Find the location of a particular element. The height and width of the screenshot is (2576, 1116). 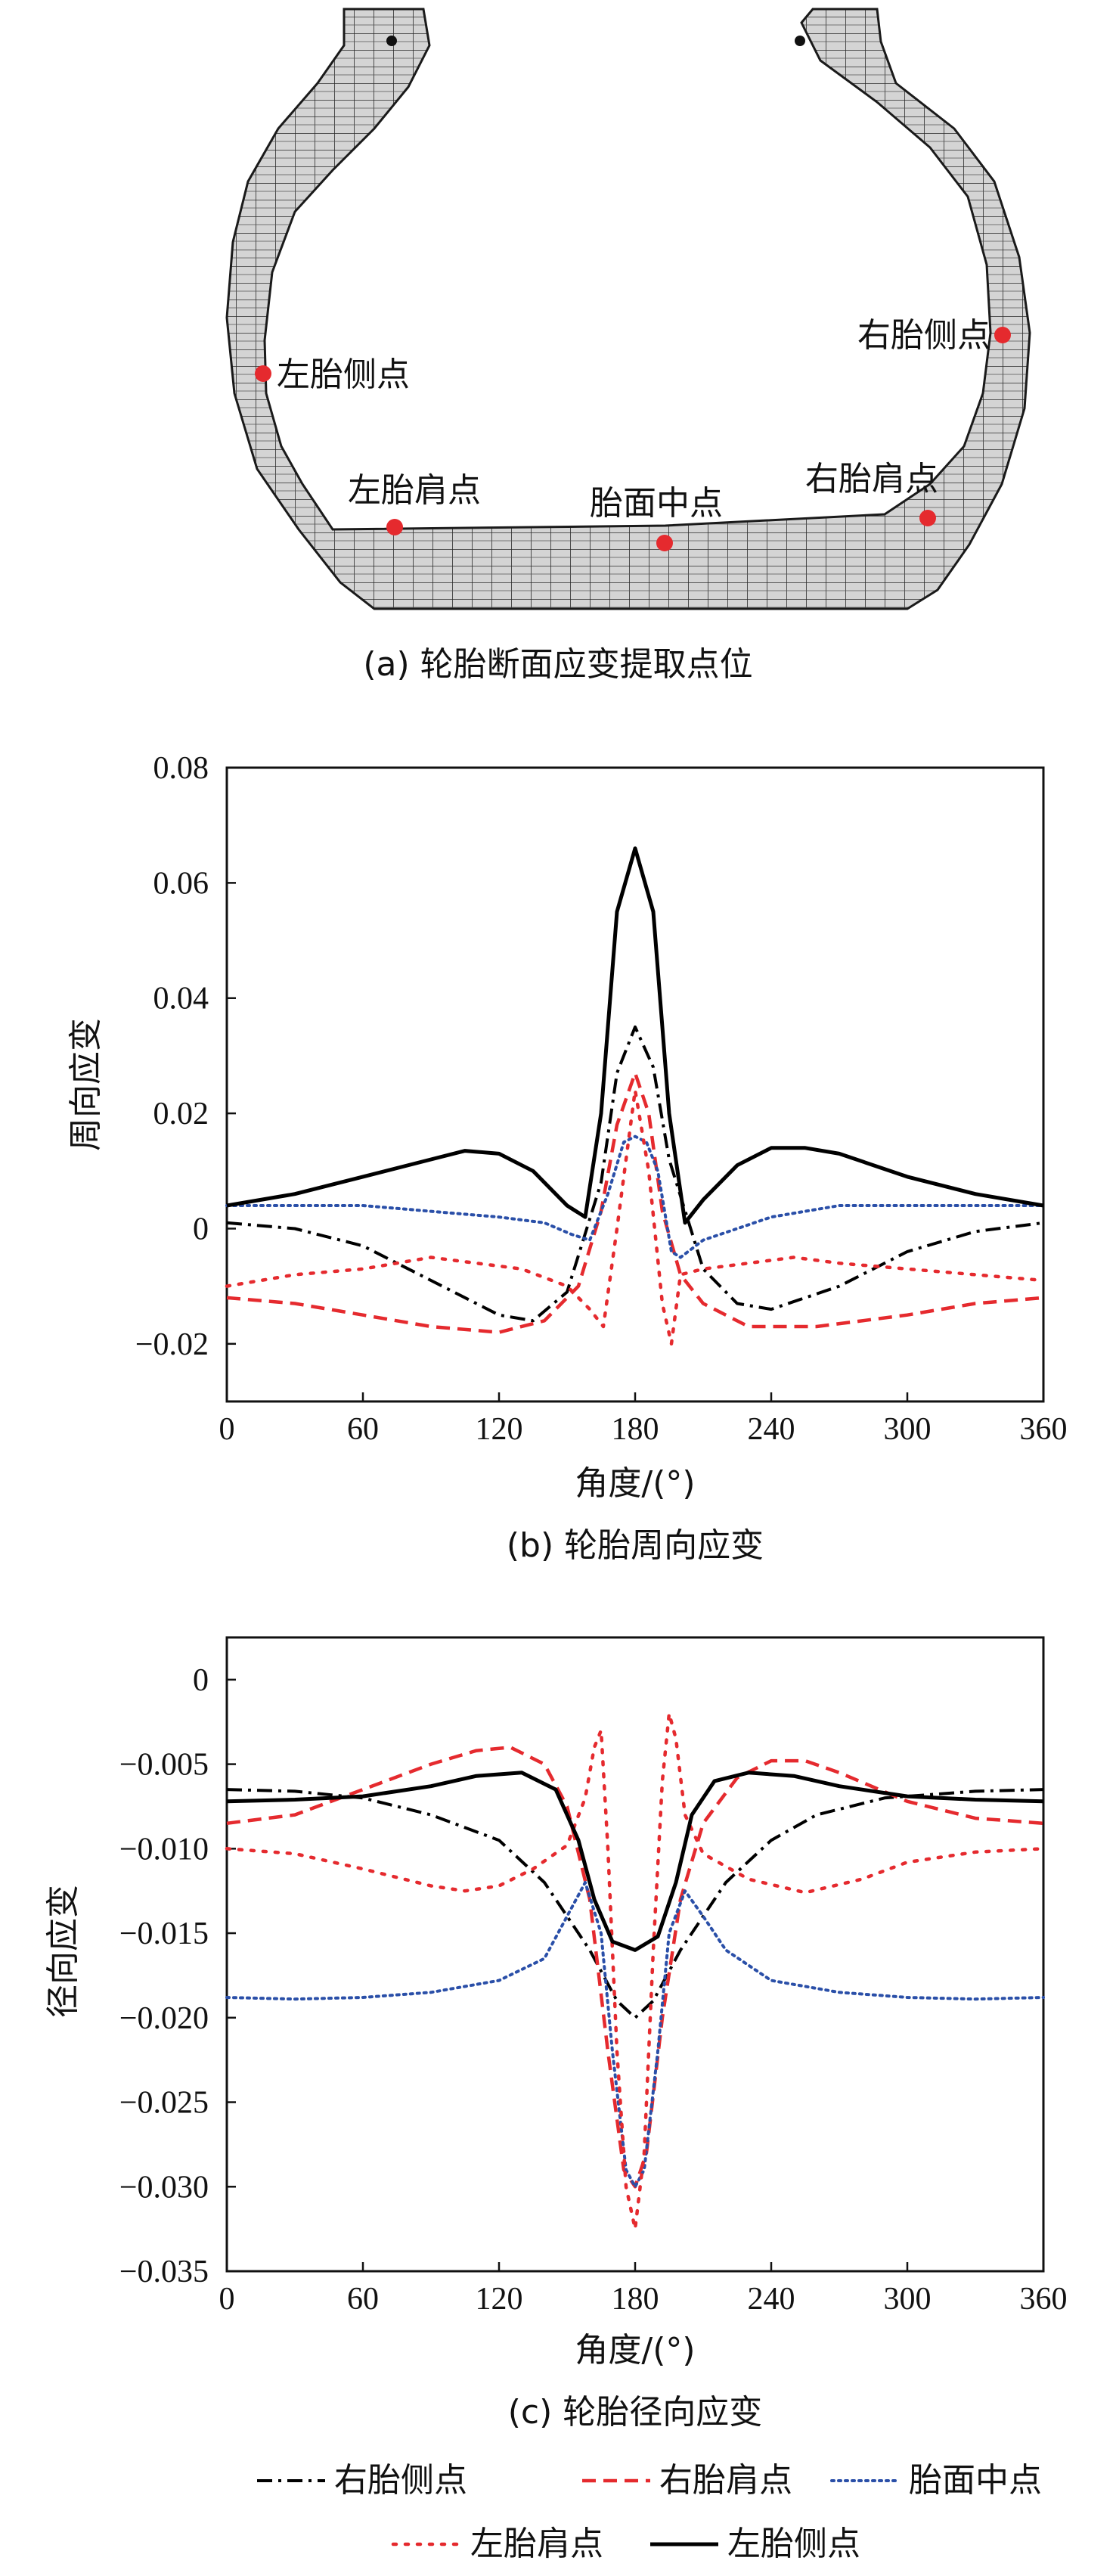

caption-c: (c) 轮胎径向应变 is located at coordinates (635, 2412).